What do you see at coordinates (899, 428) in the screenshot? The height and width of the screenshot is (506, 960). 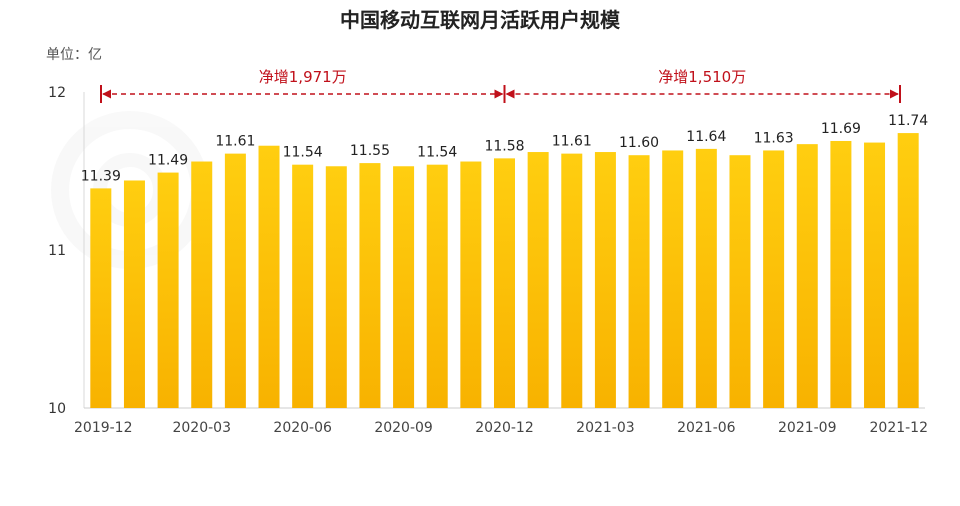 I see `x-tick-label: 2021-12` at bounding box center [899, 428].